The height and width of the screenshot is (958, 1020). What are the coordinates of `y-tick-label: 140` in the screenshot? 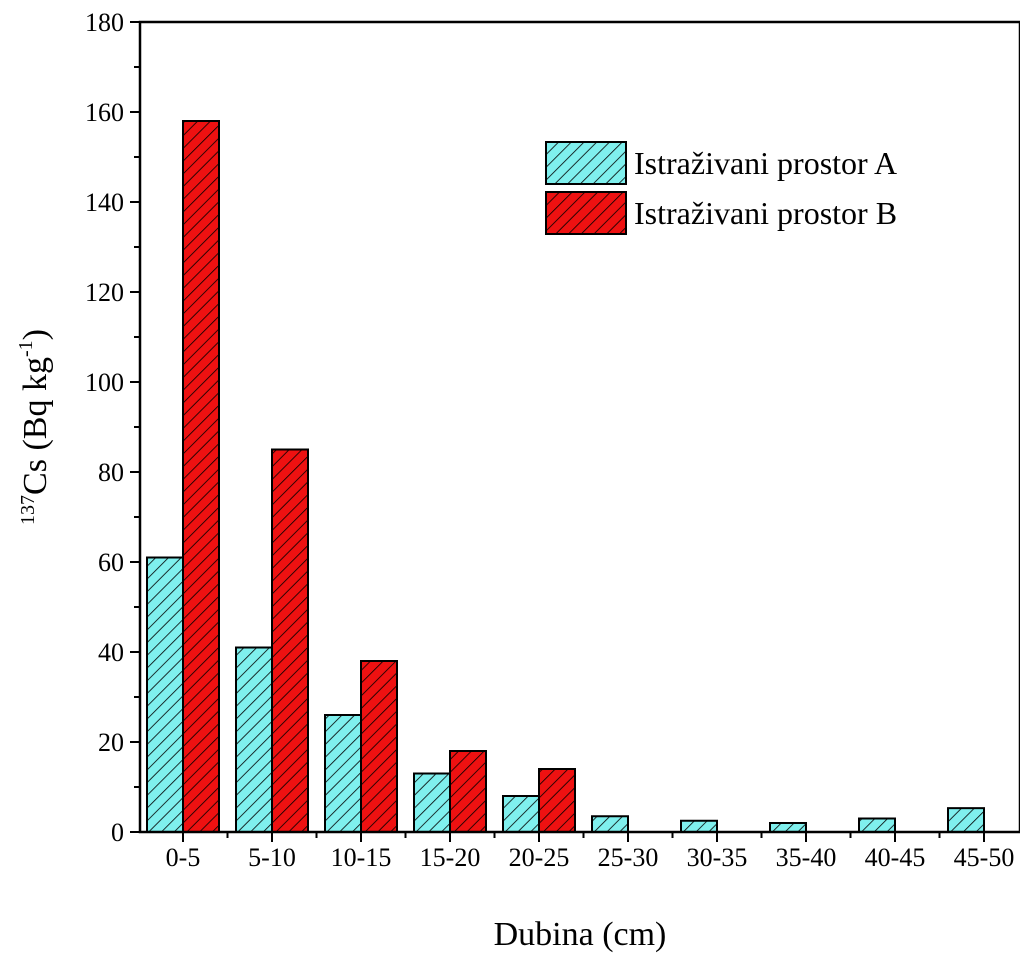 It's located at (104, 202).